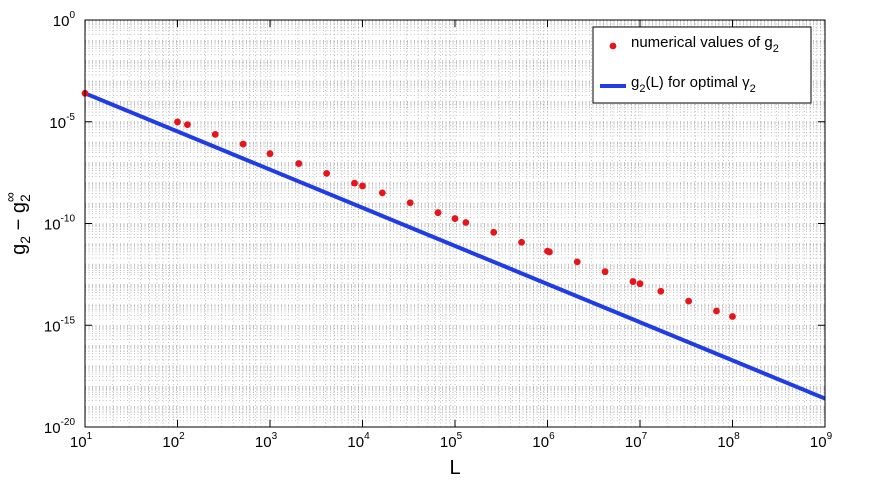 This screenshot has height=486, width=872. I want to click on y-label-g: g, so click(19, 249).